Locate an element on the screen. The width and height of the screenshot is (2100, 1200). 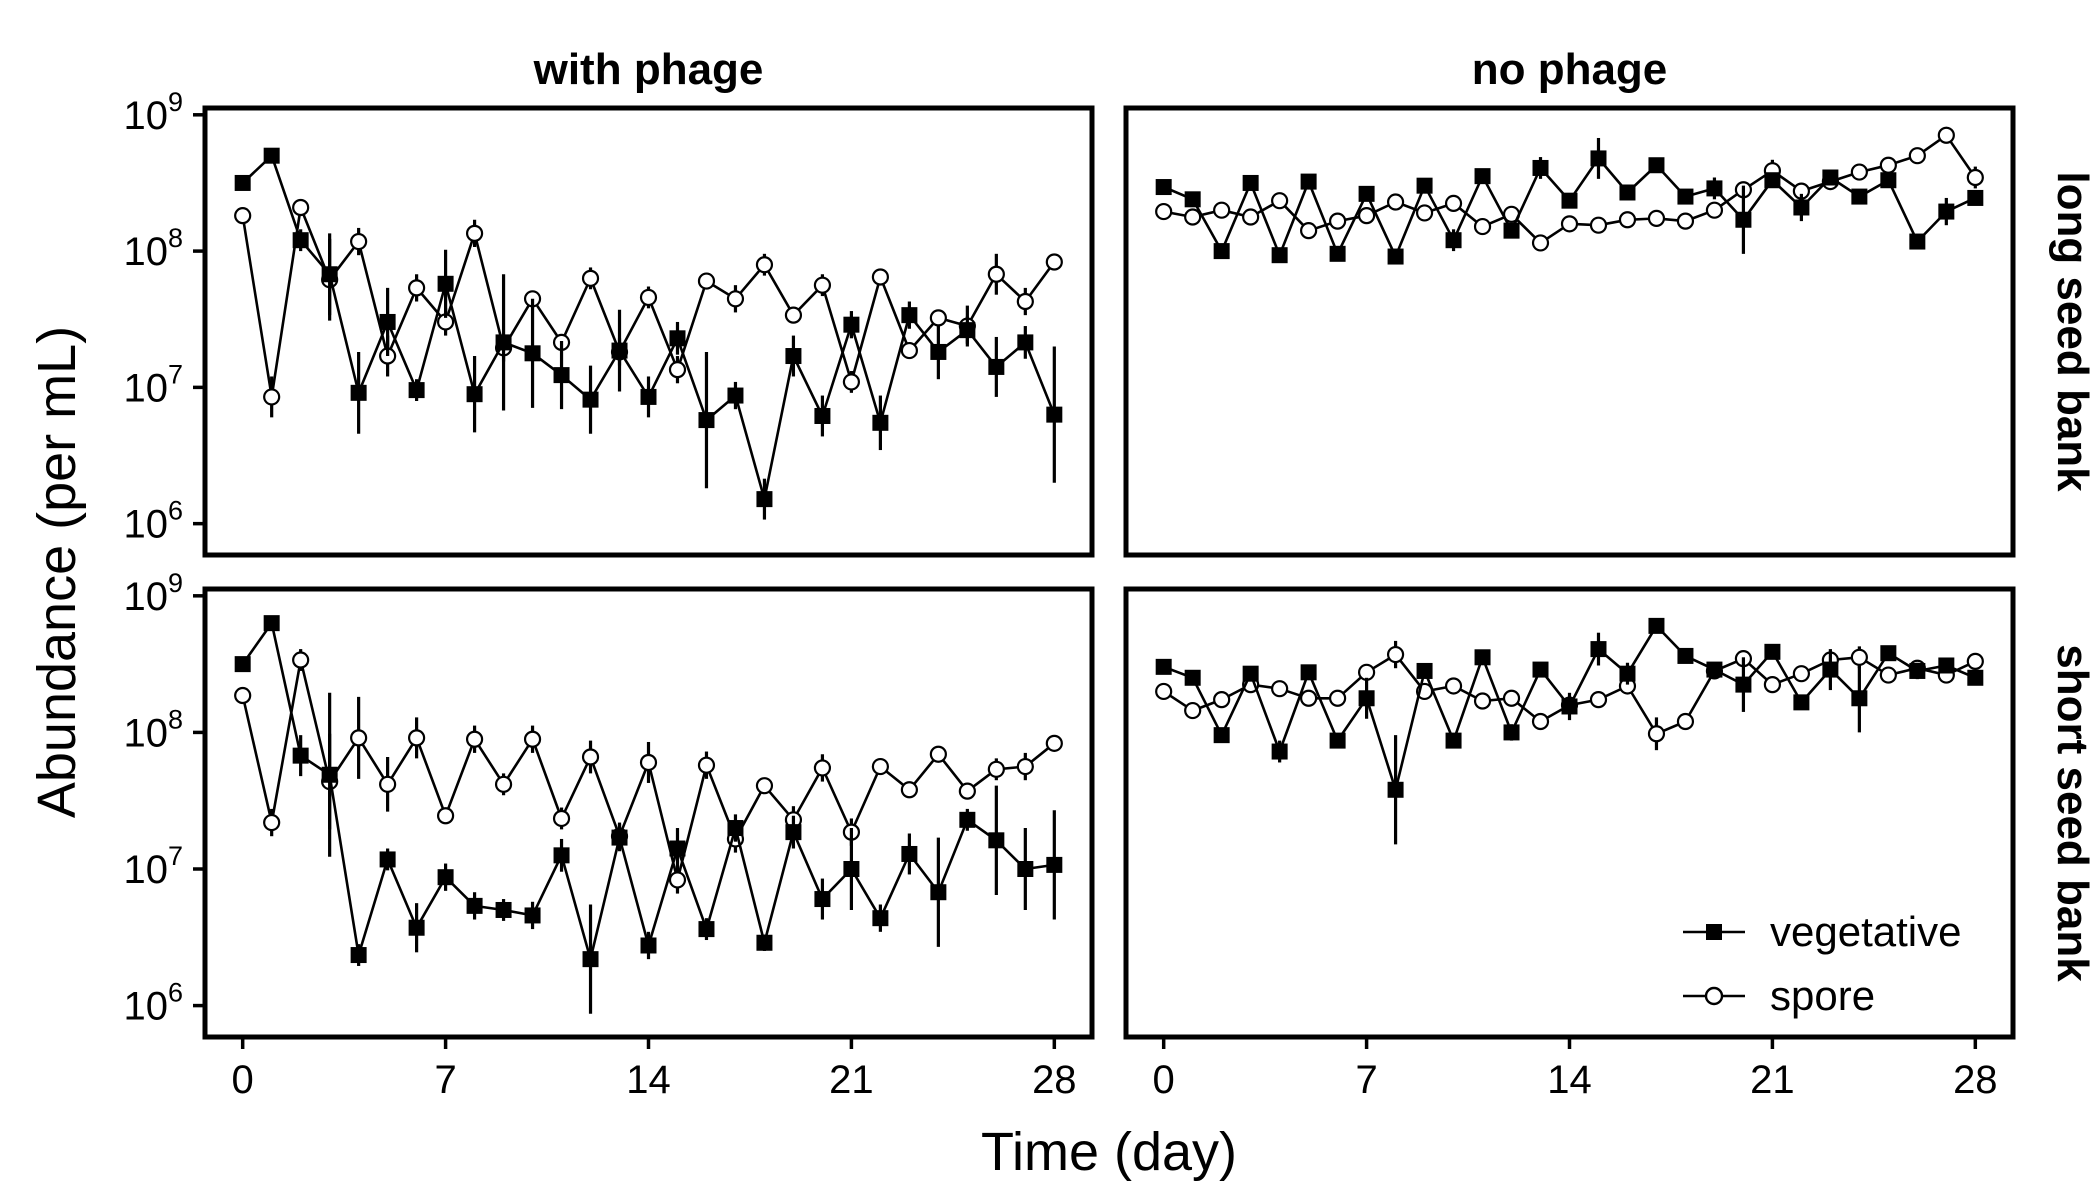
legend-label: spore is located at coordinates (1822, 995).